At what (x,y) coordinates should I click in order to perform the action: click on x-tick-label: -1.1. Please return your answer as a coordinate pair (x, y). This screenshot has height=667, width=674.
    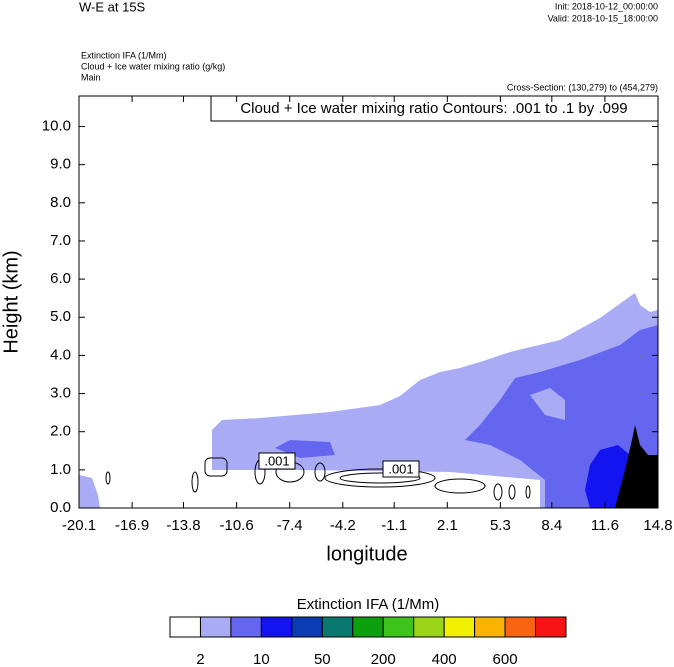
    Looking at the image, I should click on (394, 525).